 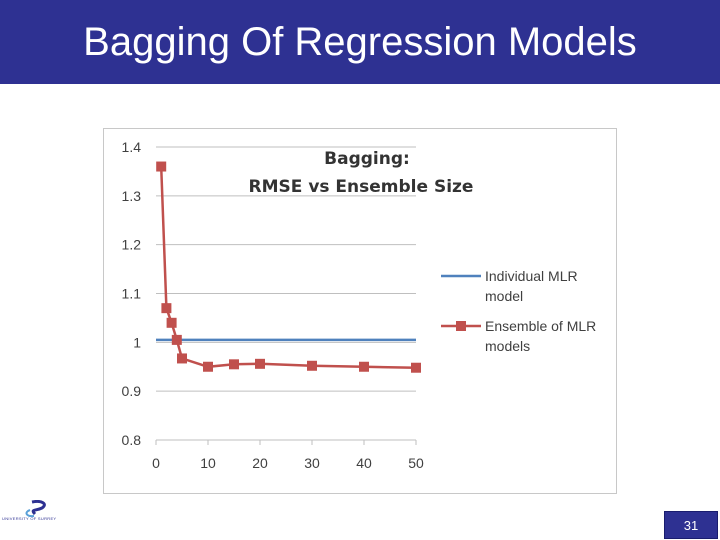 I want to click on logo-text: UNIVERSITY OF SURREY, so click(x=29, y=518).